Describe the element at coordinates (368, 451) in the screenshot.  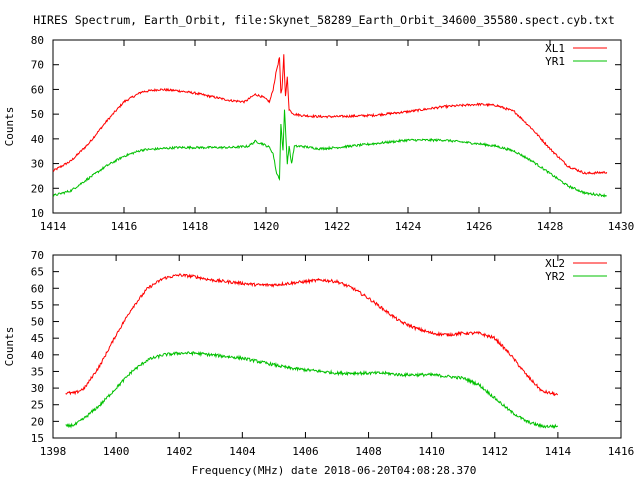
I see `x-tick-label: 1408` at that location.